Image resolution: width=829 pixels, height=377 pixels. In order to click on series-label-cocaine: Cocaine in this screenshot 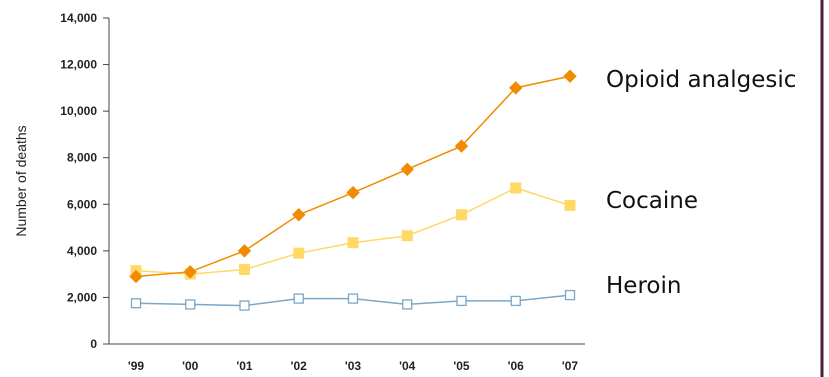, I will do `click(652, 201)`.